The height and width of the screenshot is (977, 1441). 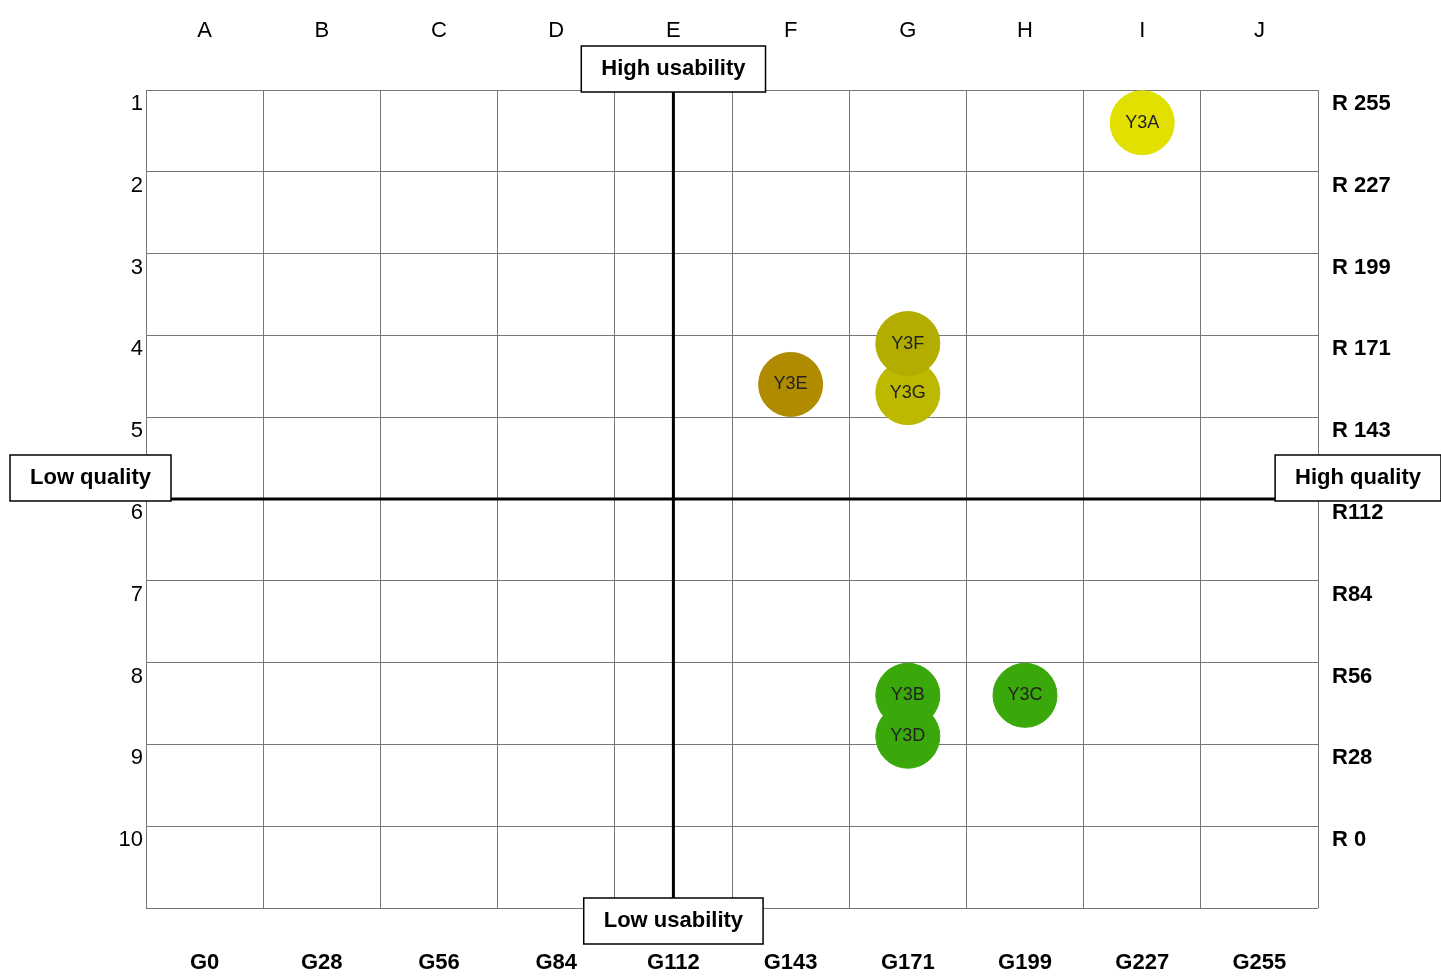 What do you see at coordinates (205, 29) in the screenshot?
I see `x-tick-label: A` at bounding box center [205, 29].